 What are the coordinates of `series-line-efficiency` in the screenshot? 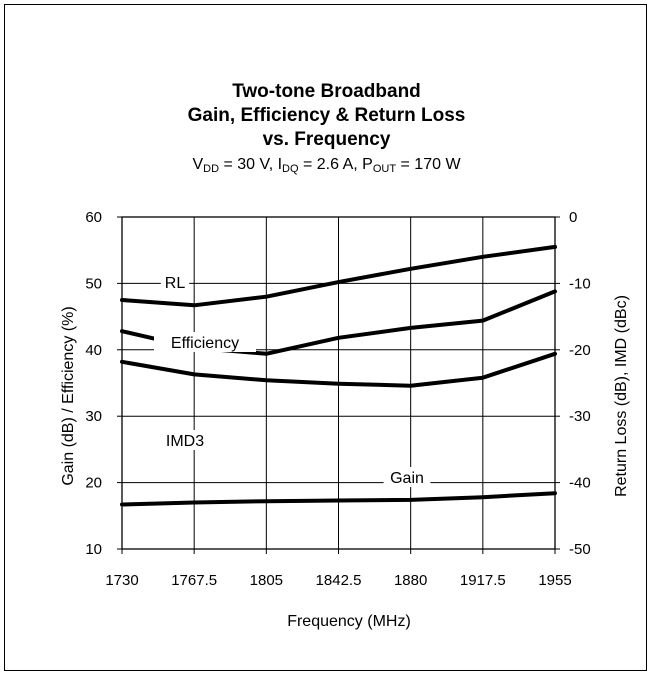 It's located at (338, 369).